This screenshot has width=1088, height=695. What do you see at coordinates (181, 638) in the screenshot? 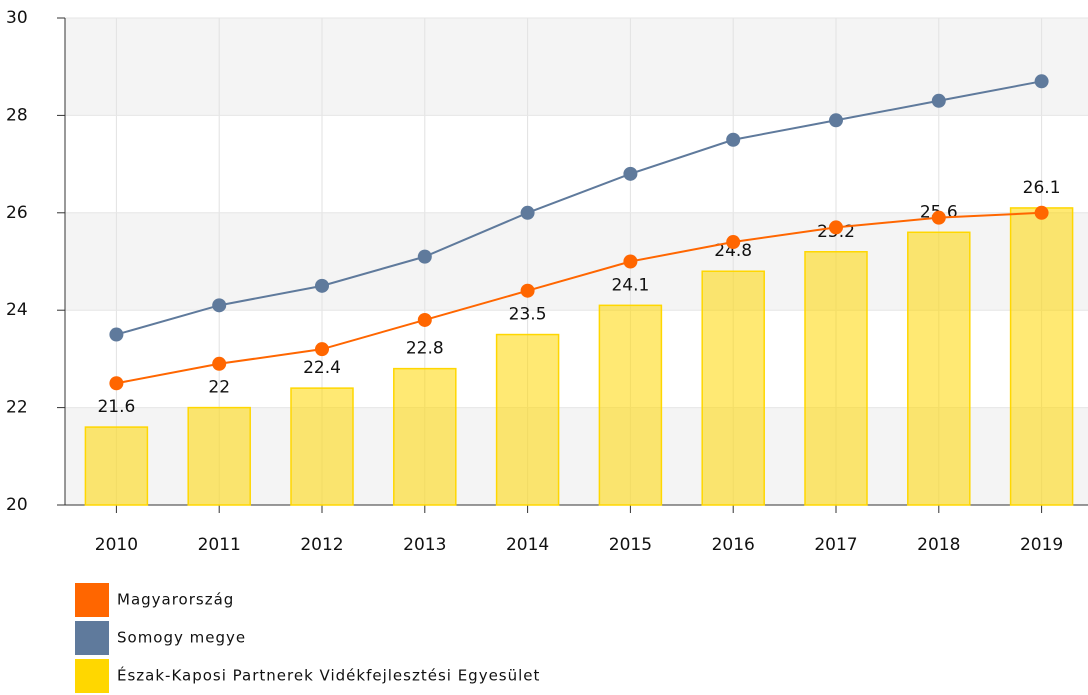
I see `legend-label: Somogy megye` at bounding box center [181, 638].